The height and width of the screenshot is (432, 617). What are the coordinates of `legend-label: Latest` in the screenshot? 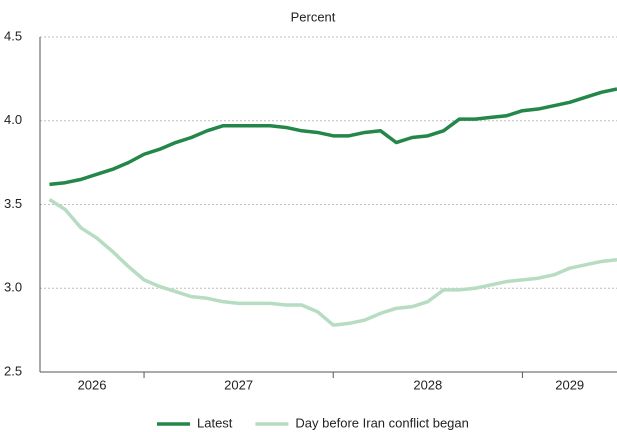 It's located at (215, 422).